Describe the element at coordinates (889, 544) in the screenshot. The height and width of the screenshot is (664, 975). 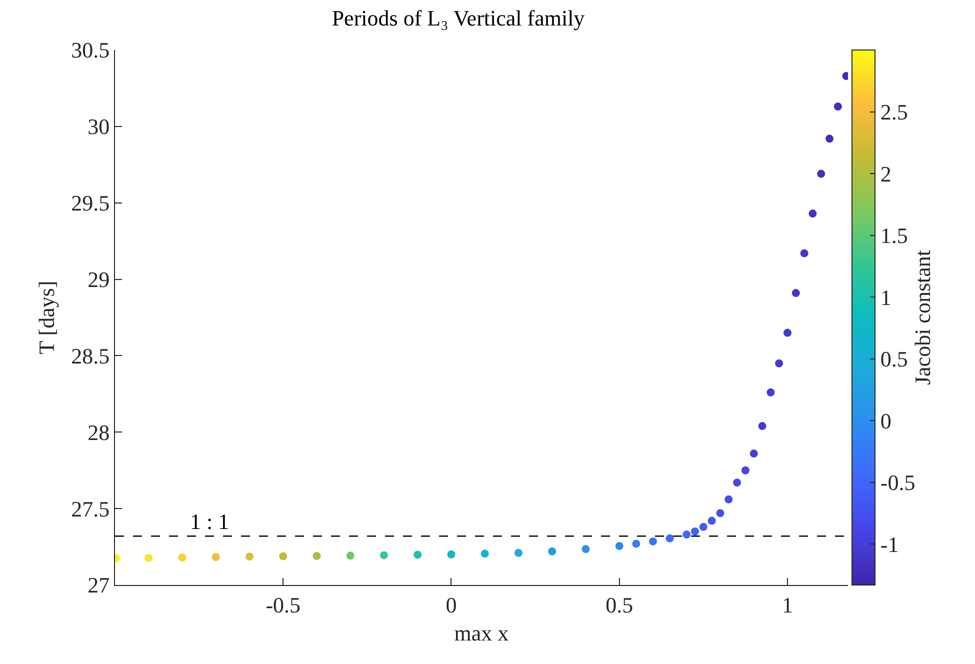
I see `color-bar-label: -1` at that location.